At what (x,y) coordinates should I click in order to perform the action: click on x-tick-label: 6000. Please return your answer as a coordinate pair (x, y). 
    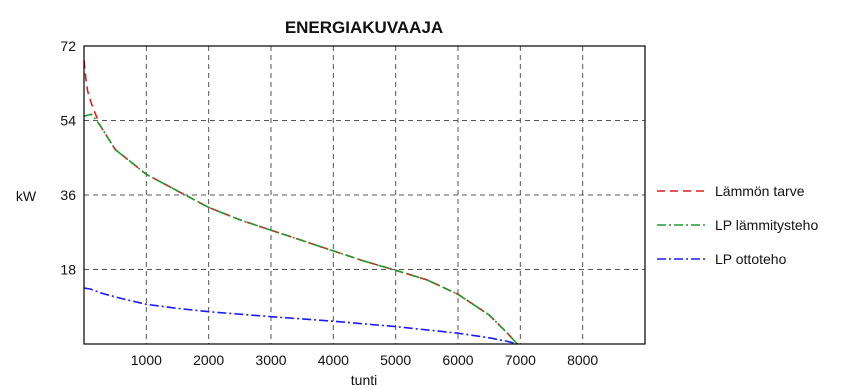
    Looking at the image, I should click on (457, 360).